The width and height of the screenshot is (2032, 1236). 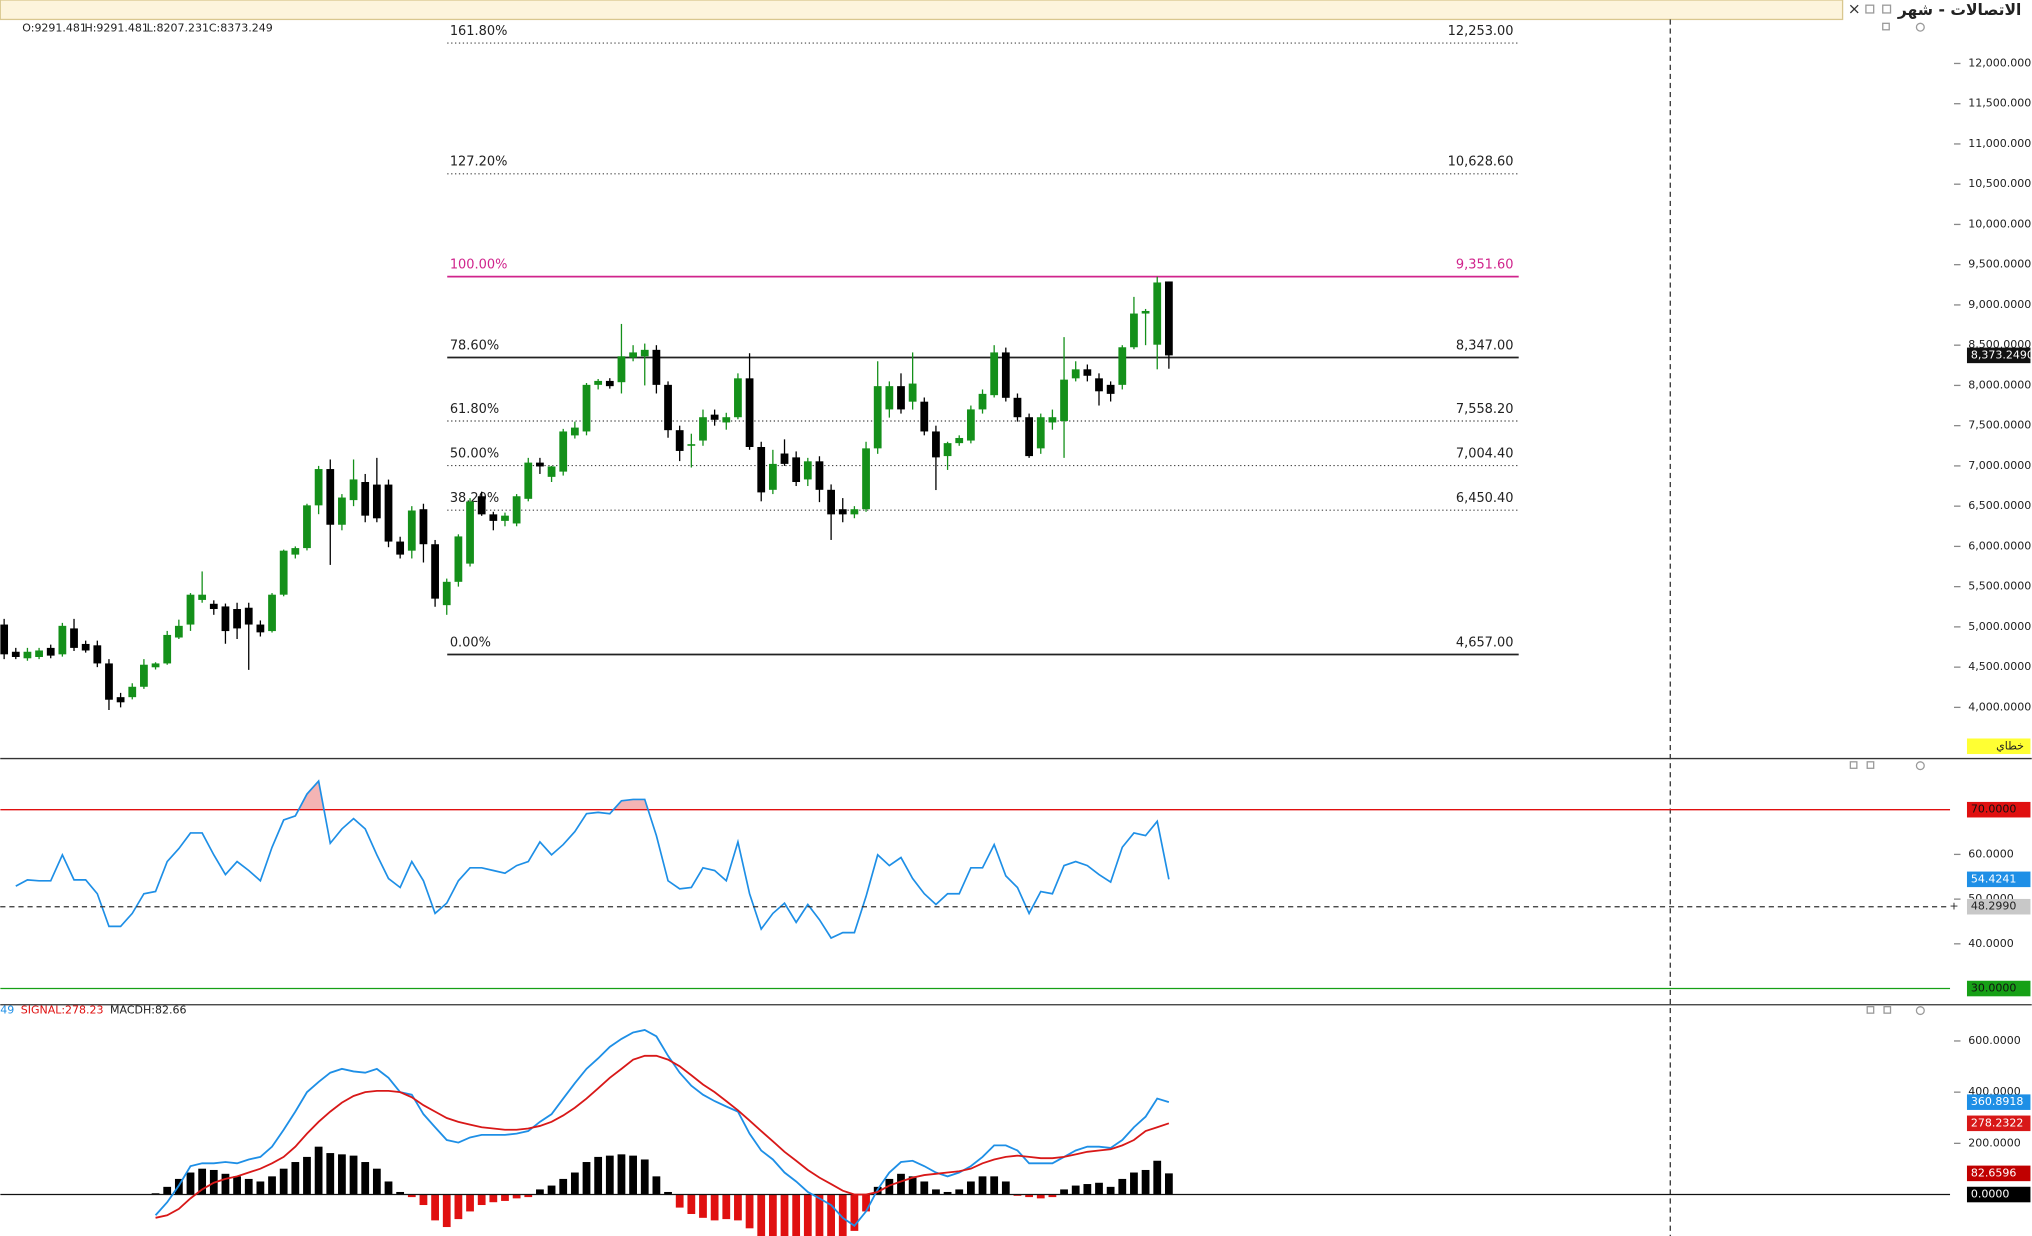 I want to click on crosshair-label: 48.2990, so click(x=1994, y=906).